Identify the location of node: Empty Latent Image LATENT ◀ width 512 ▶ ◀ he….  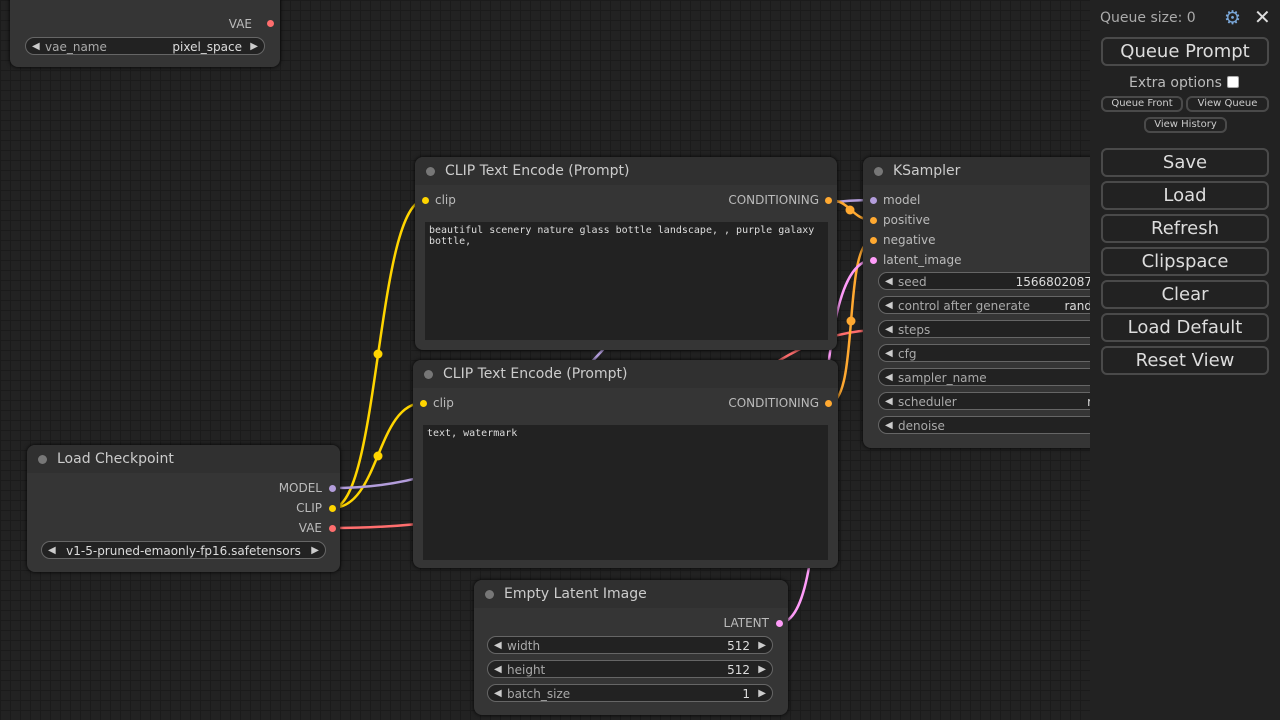
(631, 647).